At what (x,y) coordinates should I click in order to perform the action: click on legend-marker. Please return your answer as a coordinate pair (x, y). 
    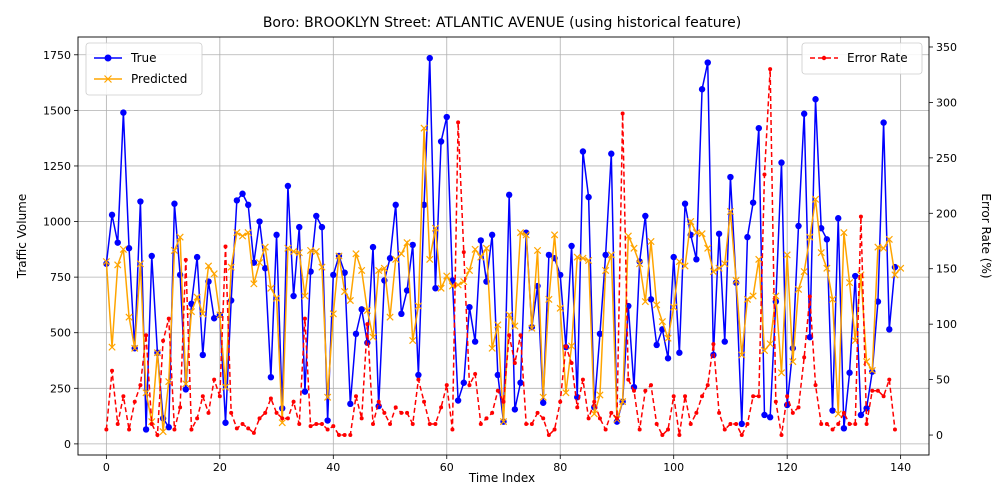
    Looking at the image, I should click on (824, 58).